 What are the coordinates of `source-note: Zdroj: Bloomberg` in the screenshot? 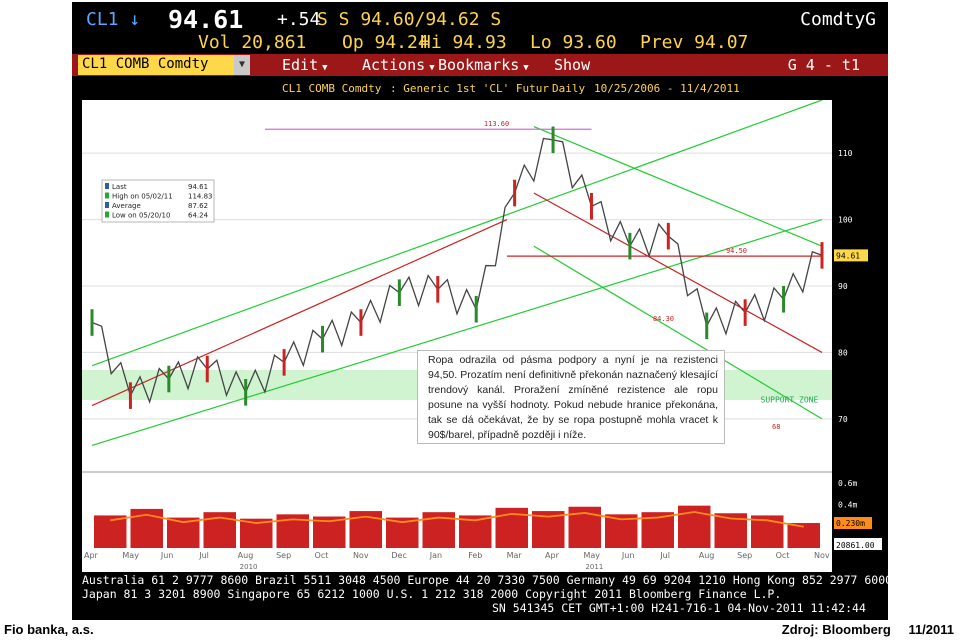 It's located at (836, 629).